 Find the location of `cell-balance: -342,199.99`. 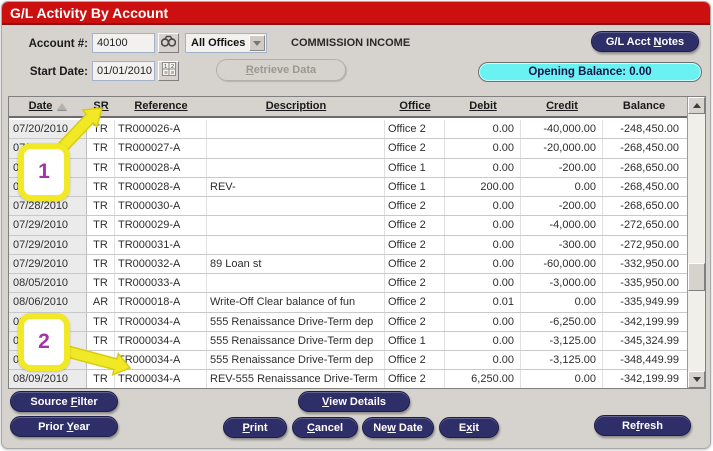

cell-balance: -342,199.99 is located at coordinates (649, 321).